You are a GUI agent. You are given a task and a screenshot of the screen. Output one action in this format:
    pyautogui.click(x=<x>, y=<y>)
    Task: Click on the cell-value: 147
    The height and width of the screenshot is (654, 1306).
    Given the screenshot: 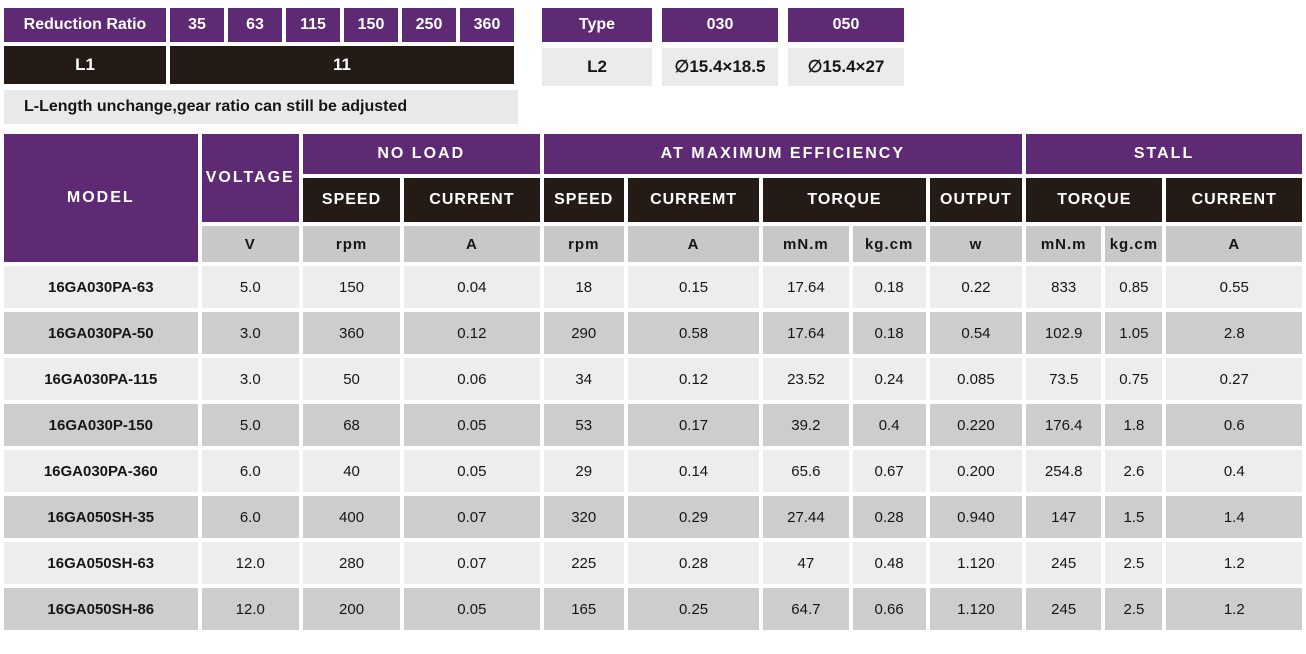 What is the action you would take?
    pyautogui.click(x=1064, y=517)
    